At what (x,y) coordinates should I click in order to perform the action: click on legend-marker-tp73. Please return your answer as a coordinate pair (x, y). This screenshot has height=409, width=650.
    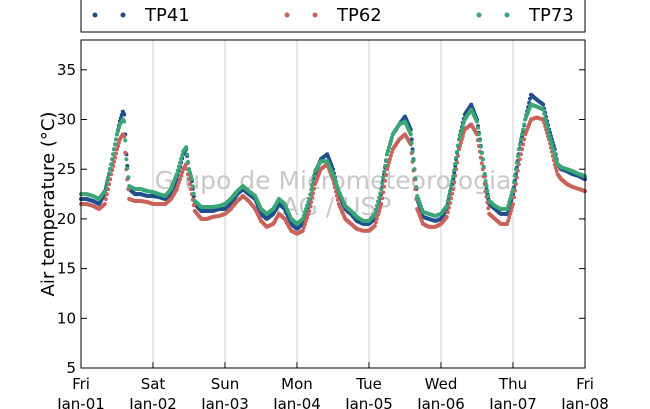
    Looking at the image, I should click on (479, 15).